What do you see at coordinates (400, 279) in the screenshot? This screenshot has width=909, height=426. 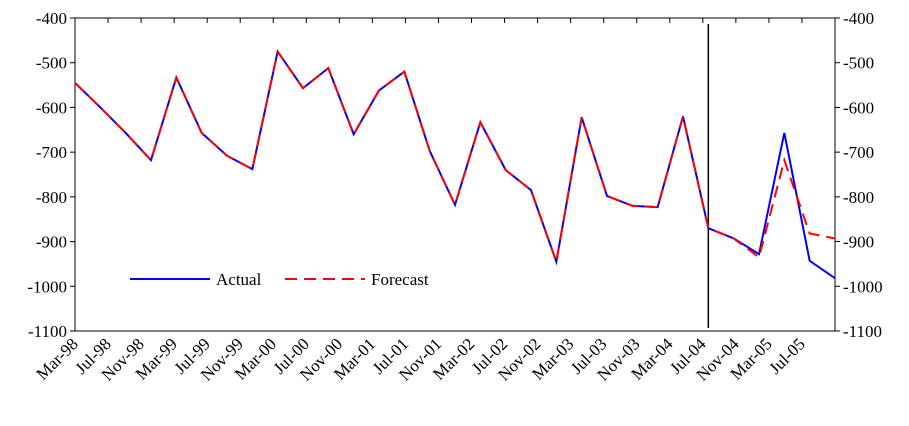 I see `legend-label: Forecast` at bounding box center [400, 279].